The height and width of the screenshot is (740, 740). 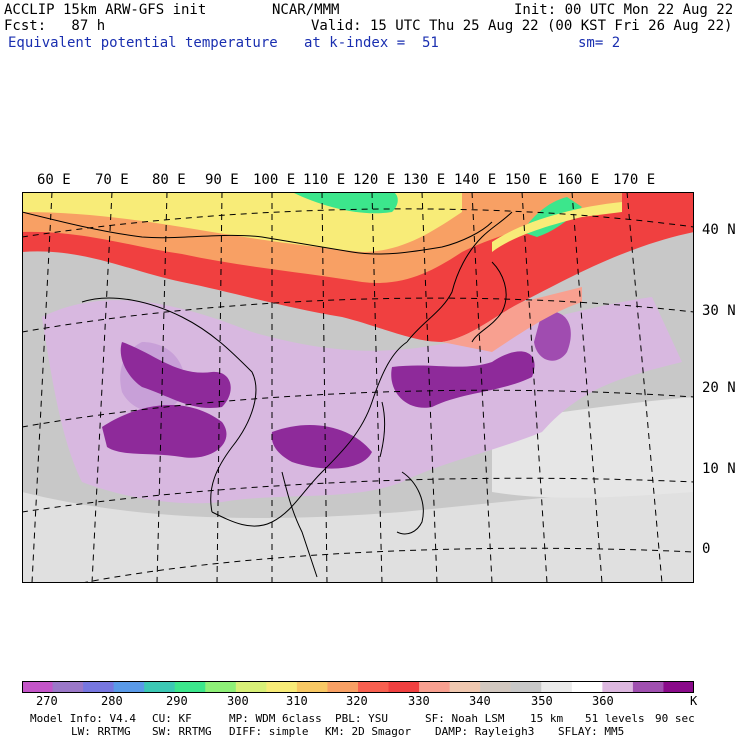 What do you see at coordinates (542, 701) in the screenshot?
I see `colorbar-tick: 350` at bounding box center [542, 701].